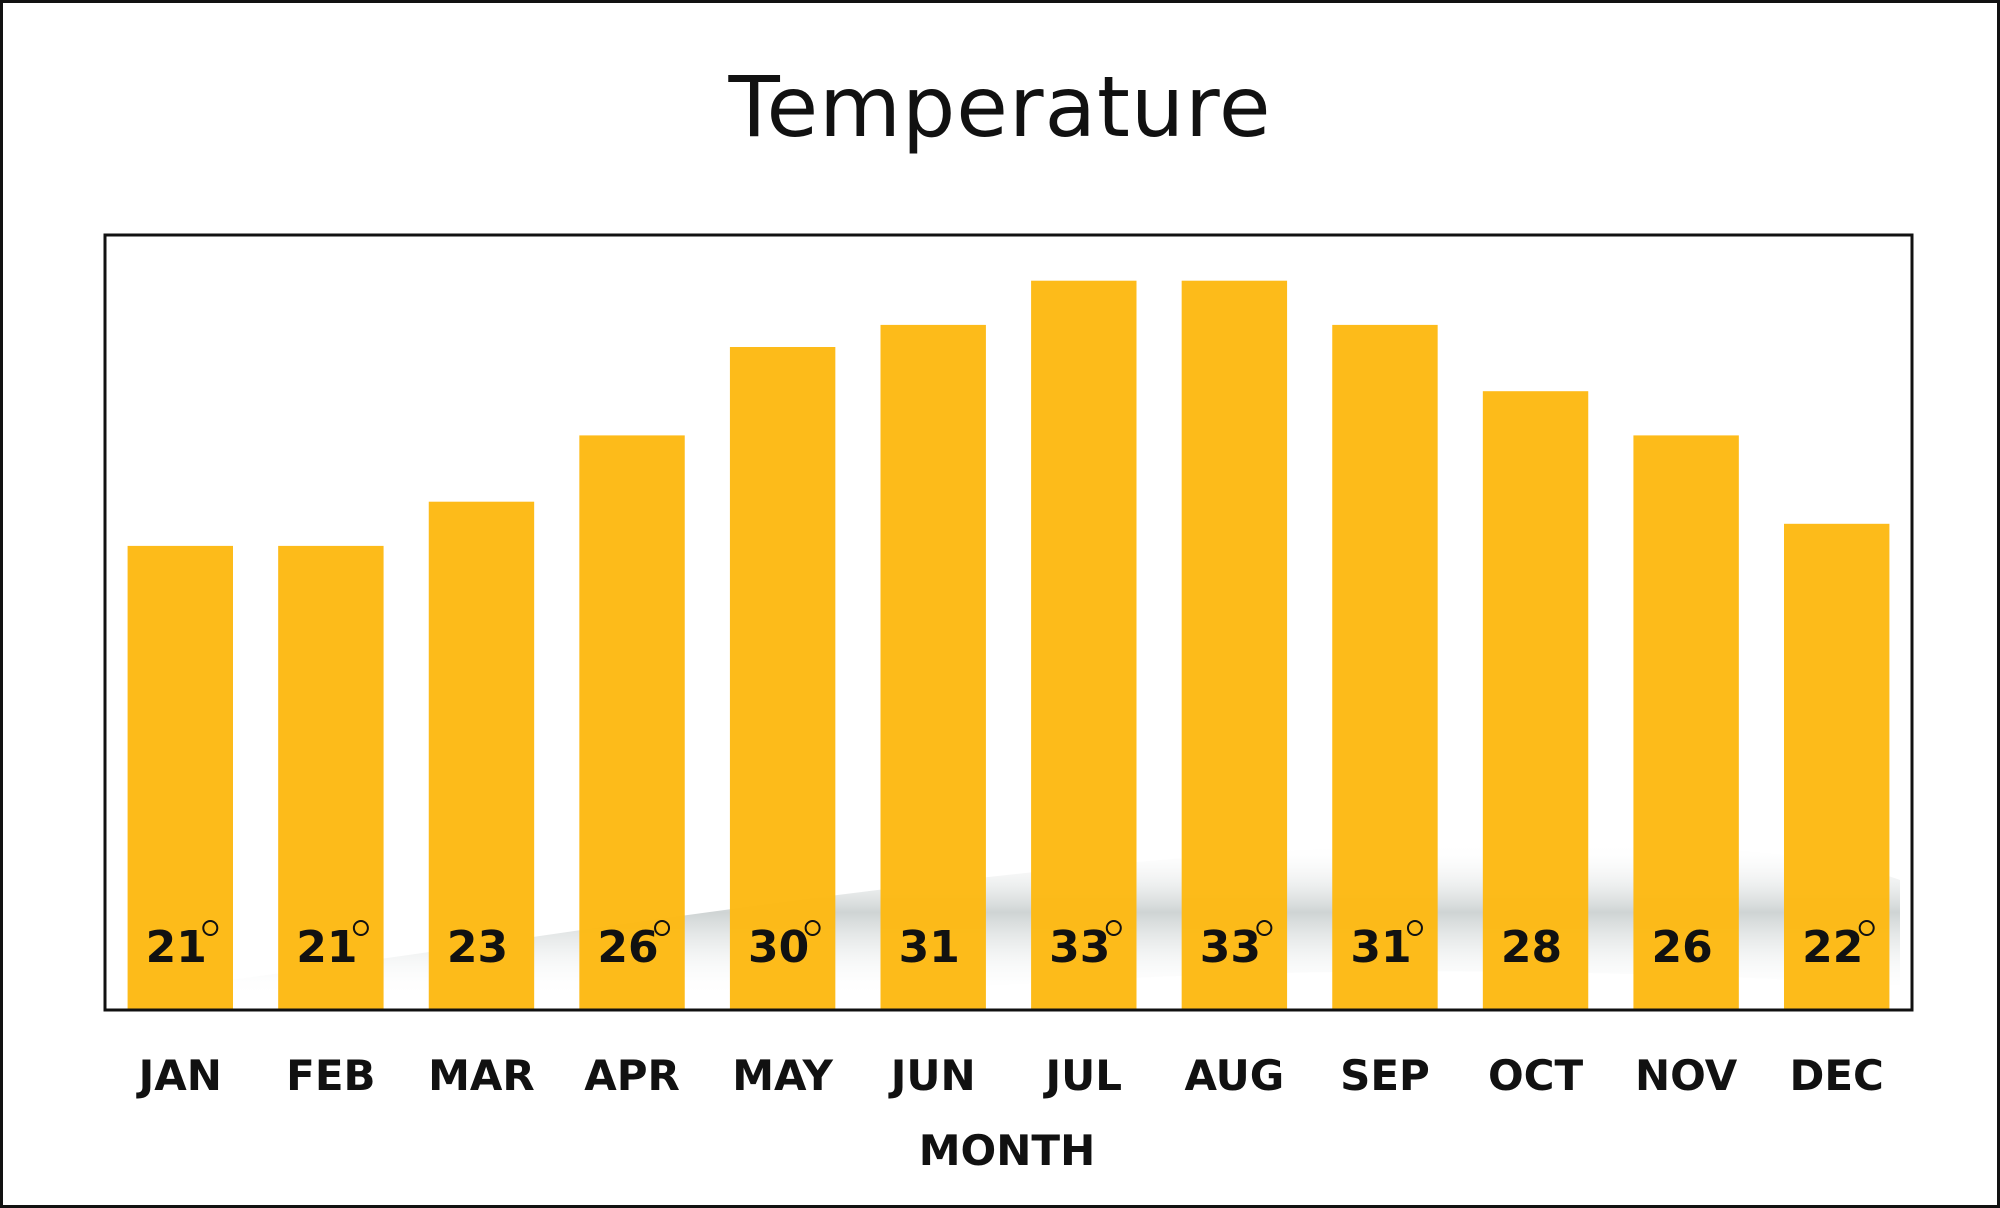 This screenshot has height=1208, width=2000. What do you see at coordinates (1837, 766) in the screenshot?
I see `bar-dec` at bounding box center [1837, 766].